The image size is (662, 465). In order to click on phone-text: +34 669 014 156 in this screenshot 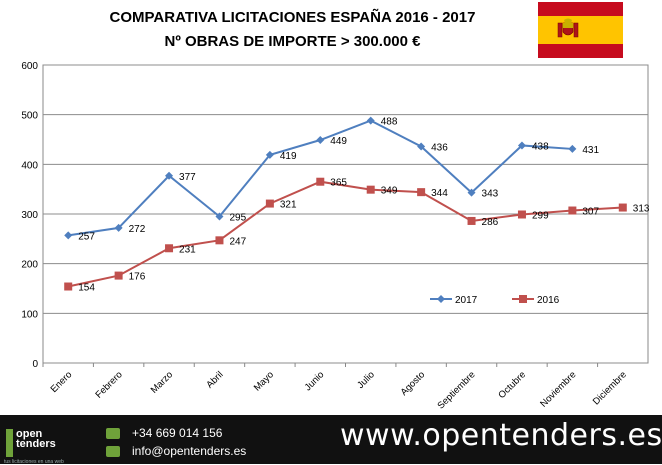, I will do `click(177, 433)`.